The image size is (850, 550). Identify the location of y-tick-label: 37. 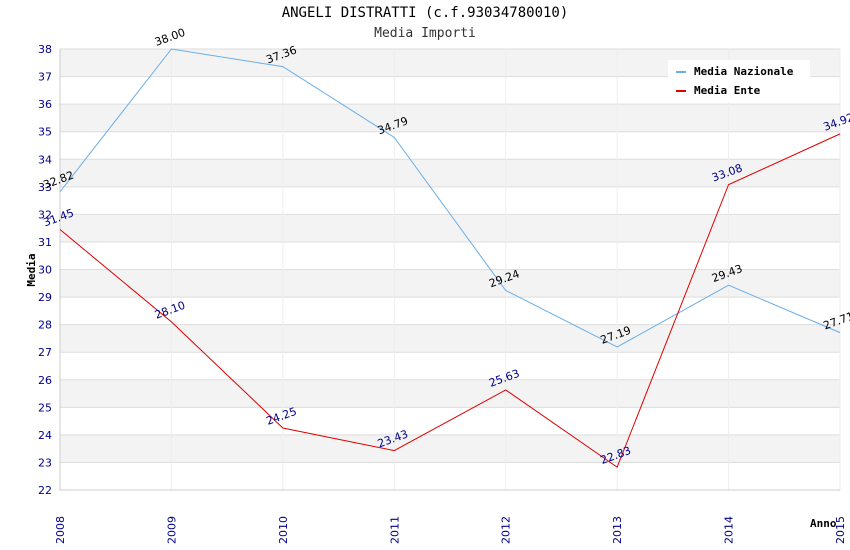
(45, 77).